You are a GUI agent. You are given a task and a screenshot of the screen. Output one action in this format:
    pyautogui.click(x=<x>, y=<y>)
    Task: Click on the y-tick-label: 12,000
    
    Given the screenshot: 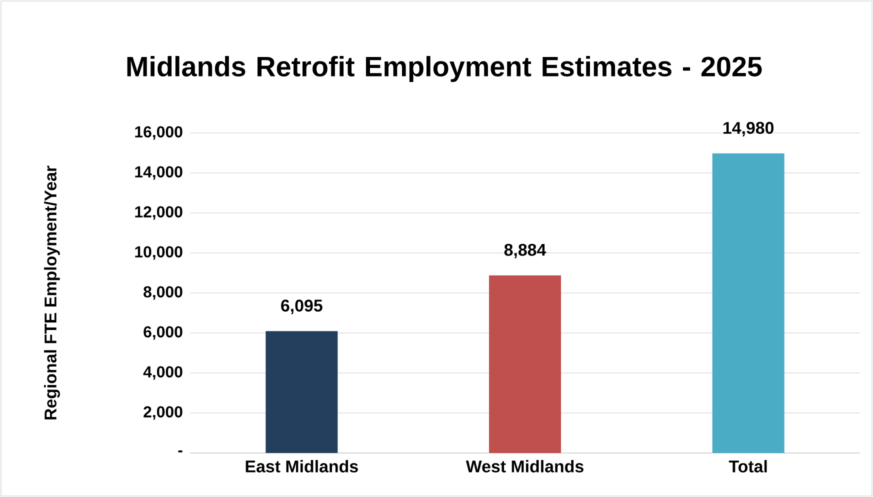 What is the action you would take?
    pyautogui.click(x=158, y=213)
    